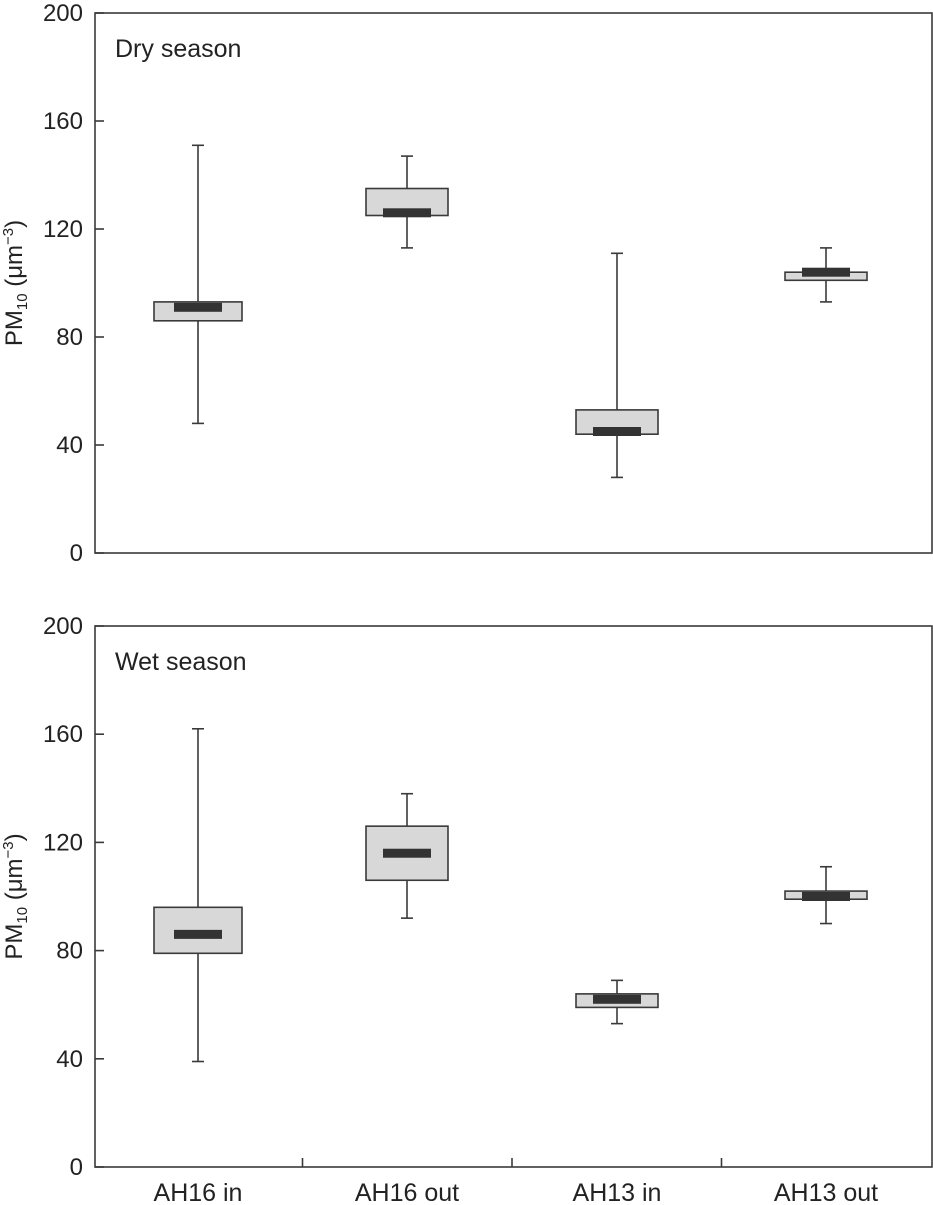 This screenshot has height=1205, width=933. What do you see at coordinates (407, 1192) in the screenshot?
I see `x-tick-label: AH16 out` at bounding box center [407, 1192].